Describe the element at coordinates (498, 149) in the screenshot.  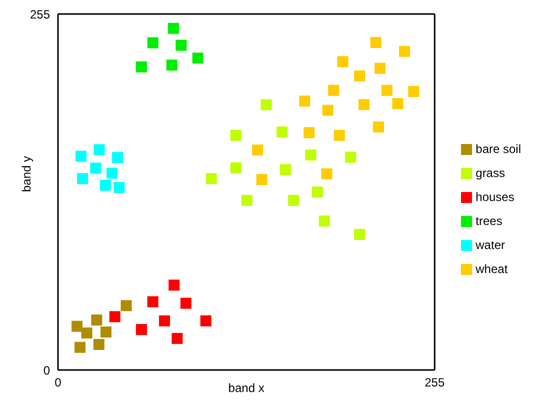
I see `legend-label: bare soil` at that location.